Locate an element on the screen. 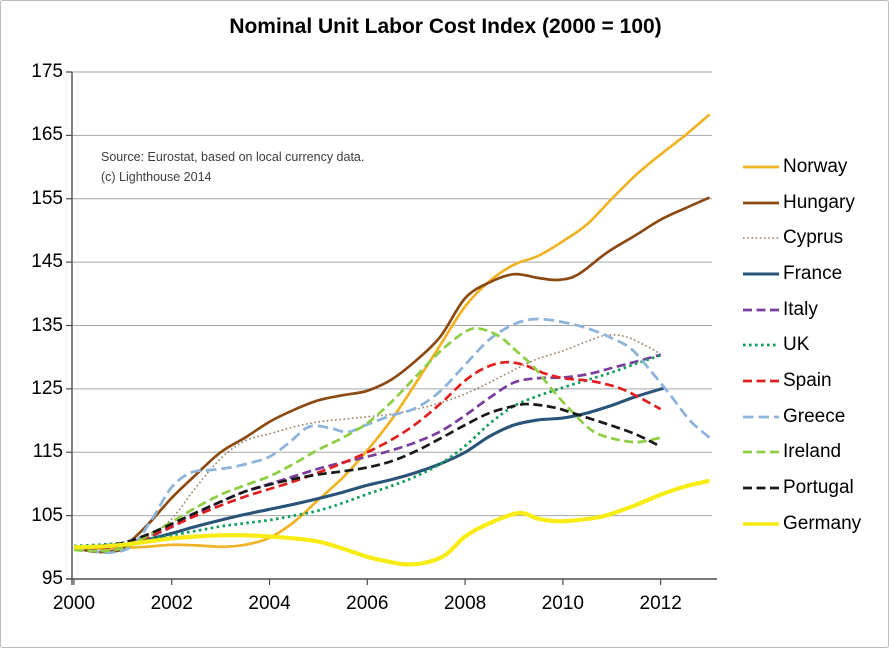 The image size is (889, 648). source-line-2: (c) Lighthouse 2014 is located at coordinates (156, 177).